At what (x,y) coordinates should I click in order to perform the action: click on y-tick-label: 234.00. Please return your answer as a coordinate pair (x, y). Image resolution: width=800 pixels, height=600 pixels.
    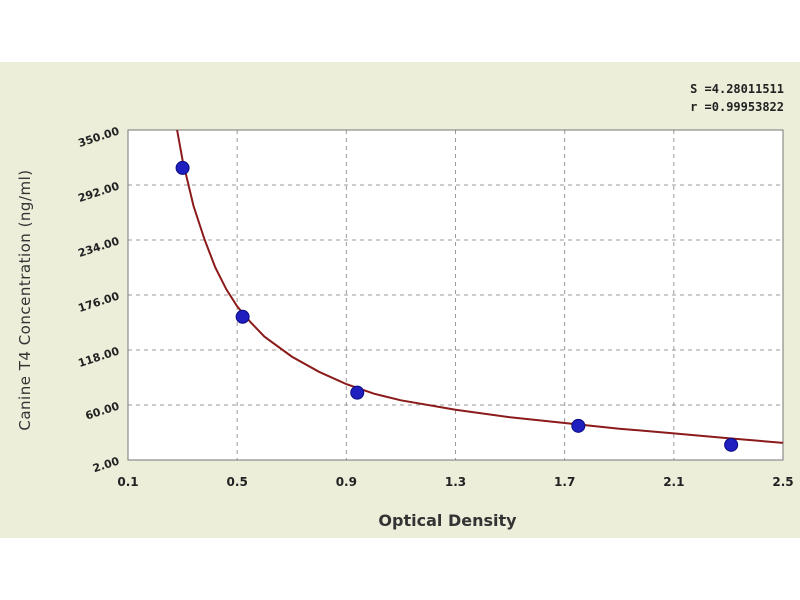
    Looking at the image, I should click on (99, 247).